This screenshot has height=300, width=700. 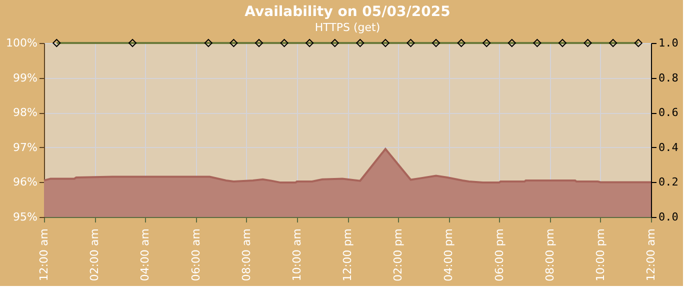 I want to click on y-tick-label: 98%, so click(x=25, y=113).